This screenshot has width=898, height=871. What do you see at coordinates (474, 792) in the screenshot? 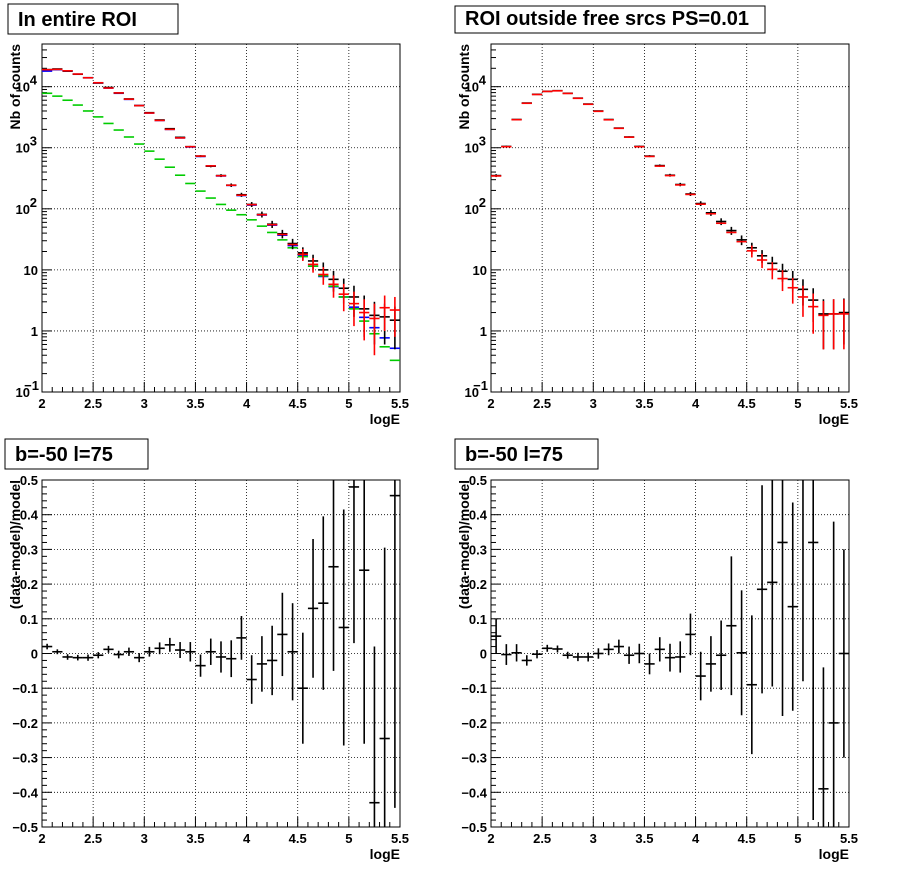
I see `y-tick-label: −0.4` at bounding box center [474, 792].